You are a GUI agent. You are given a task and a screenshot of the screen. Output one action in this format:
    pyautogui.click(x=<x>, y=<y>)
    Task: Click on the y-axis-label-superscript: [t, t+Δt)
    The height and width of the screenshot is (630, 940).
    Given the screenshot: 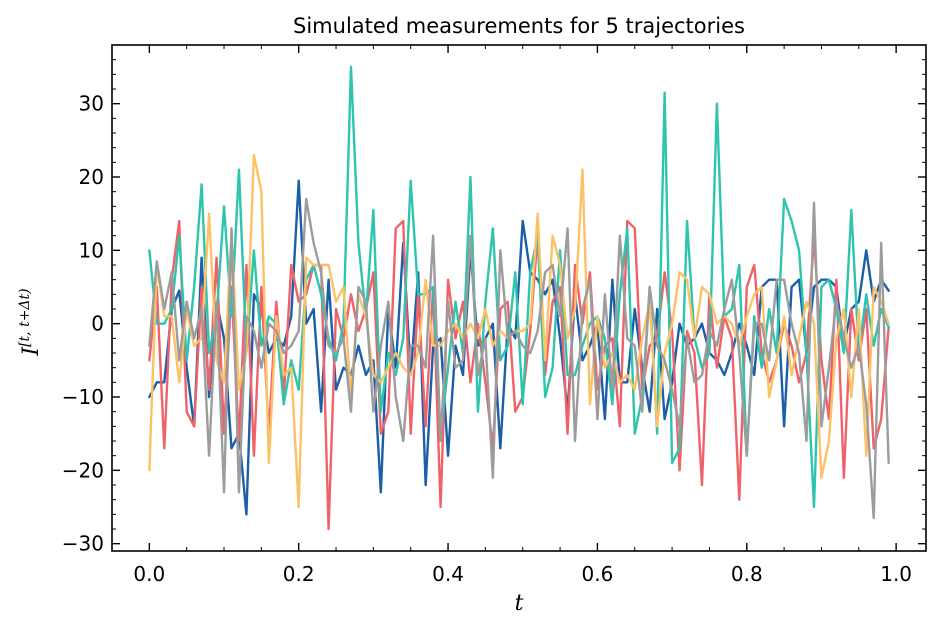 What is the action you would take?
    pyautogui.click(x=25, y=317)
    